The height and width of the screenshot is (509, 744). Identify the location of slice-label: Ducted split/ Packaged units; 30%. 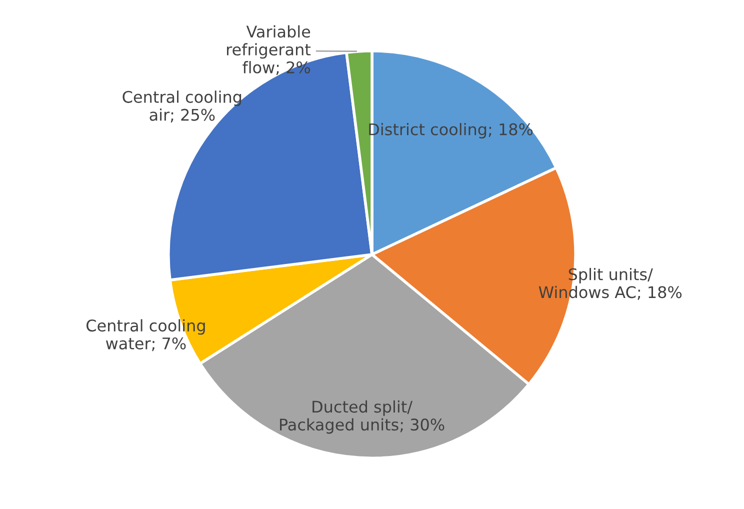
(362, 417).